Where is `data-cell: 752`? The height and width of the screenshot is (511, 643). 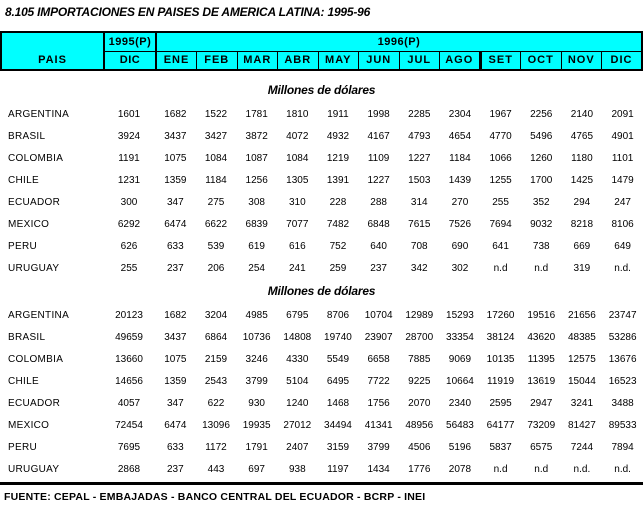
data-cell: 752 is located at coordinates (338, 246).